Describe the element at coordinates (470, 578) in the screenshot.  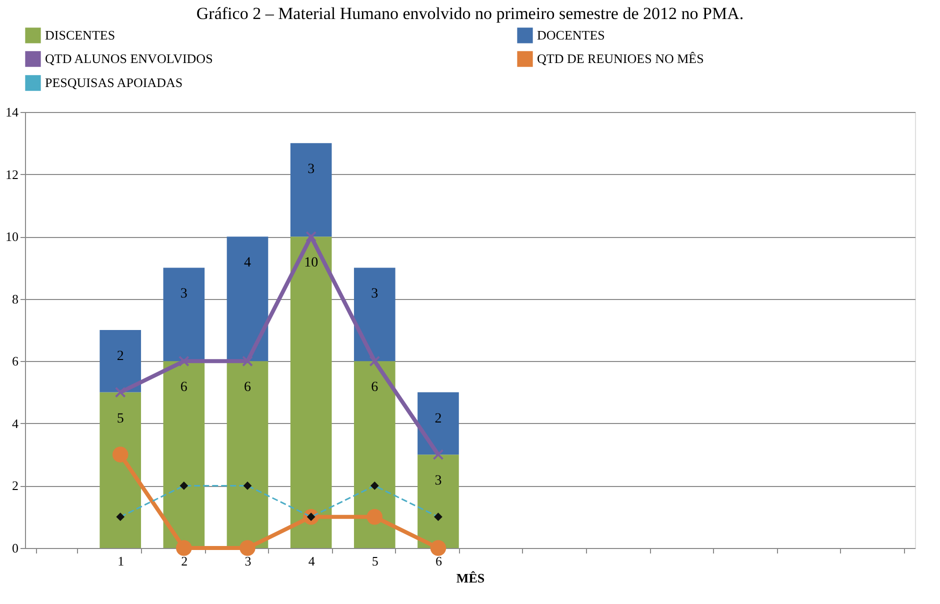
I see `x-axis-title: MÊS` at that location.